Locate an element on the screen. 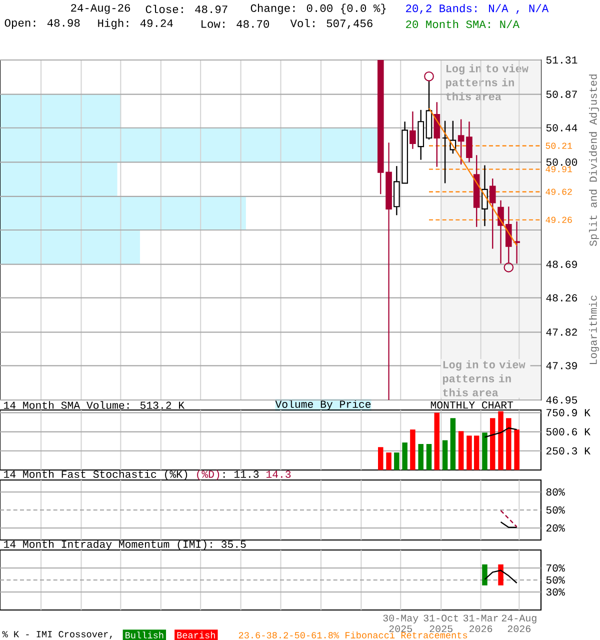  y-tick-label: 48.69 is located at coordinates (561, 264).